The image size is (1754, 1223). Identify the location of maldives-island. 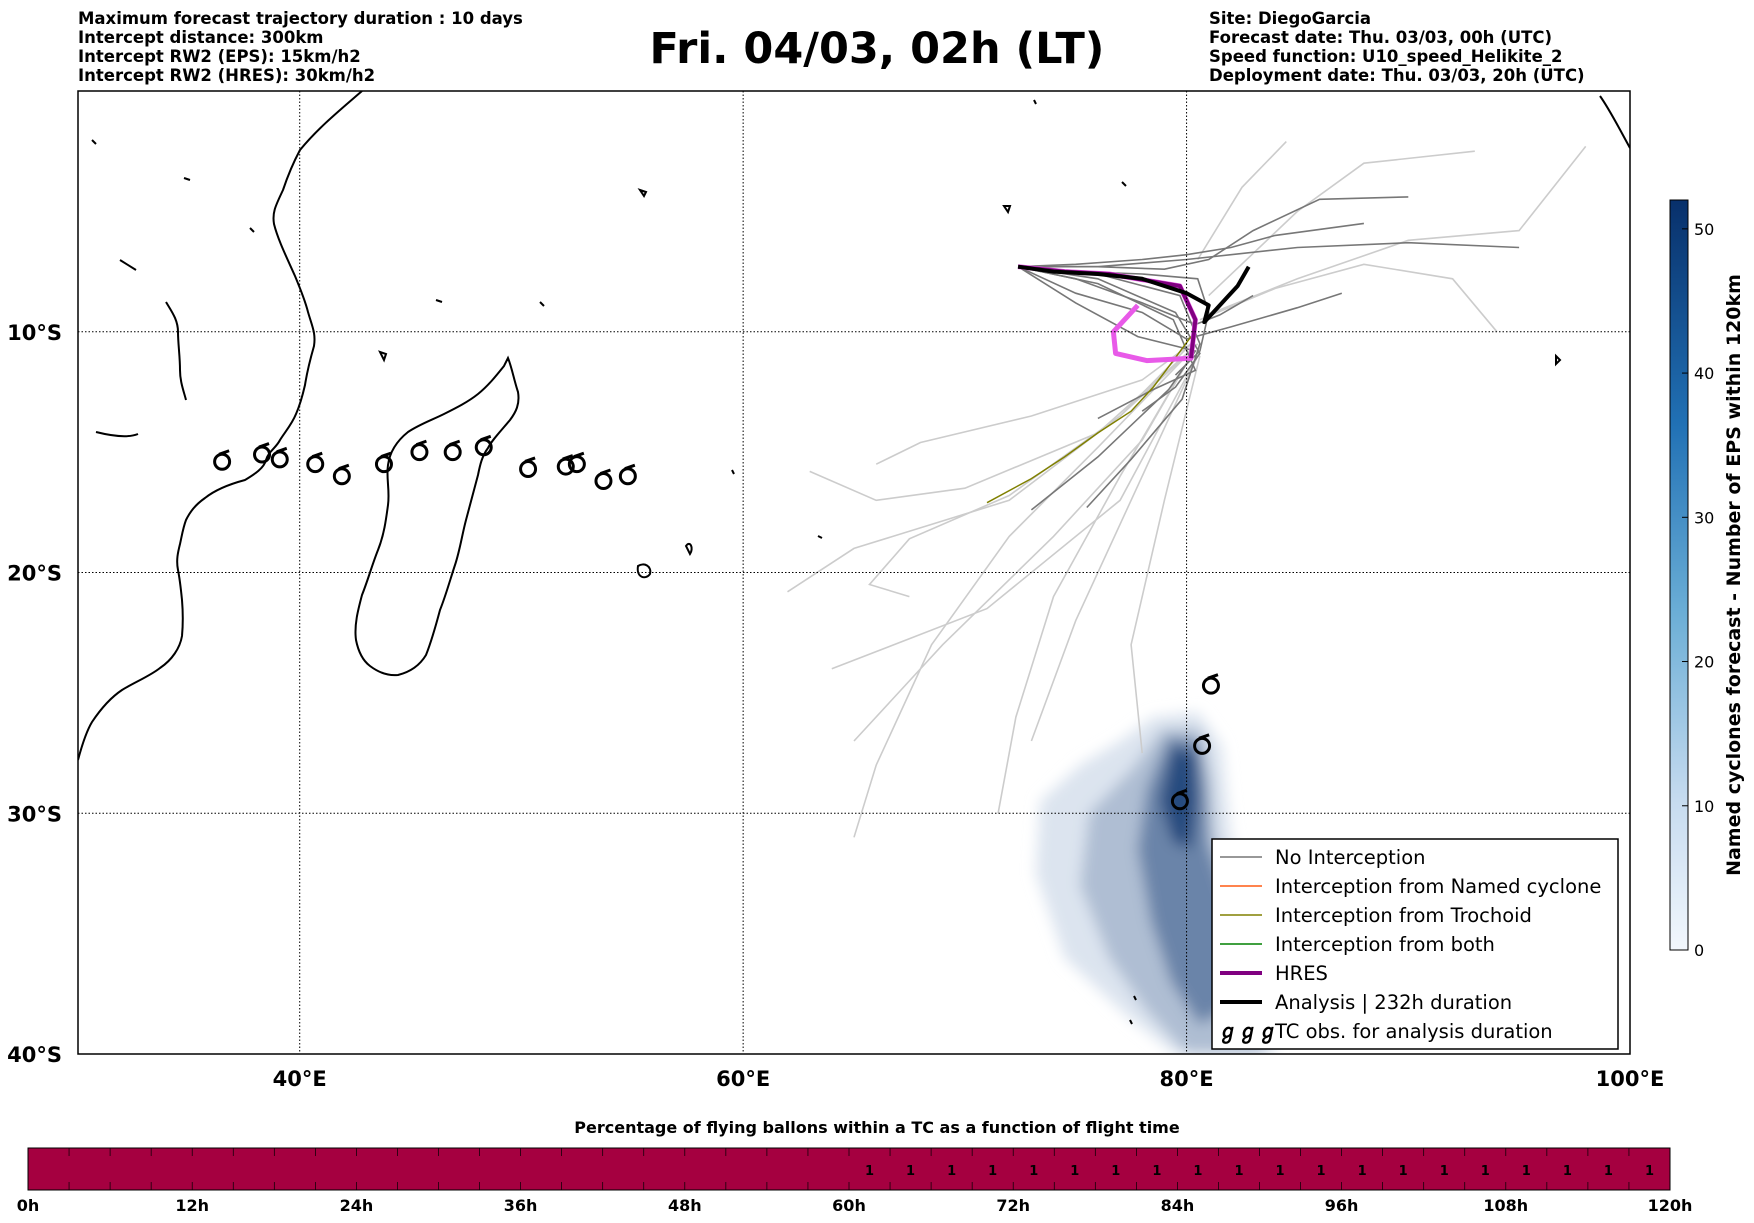
(1007, 210).